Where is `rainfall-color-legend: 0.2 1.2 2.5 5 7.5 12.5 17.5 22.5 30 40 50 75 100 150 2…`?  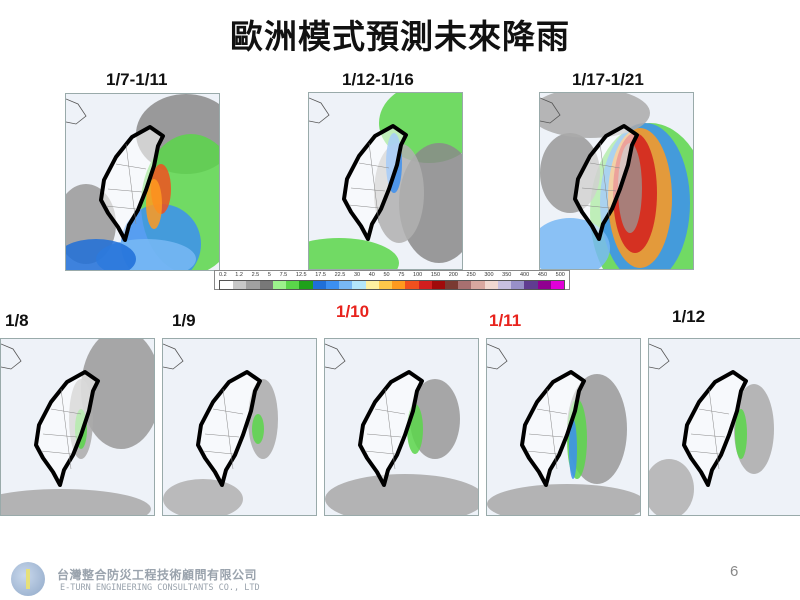
rainfall-color-legend: 0.2 1.2 2.5 5 7.5 12.5 17.5 22.5 30 40 50 75 100 150 2… is located at coordinates (392, 280).